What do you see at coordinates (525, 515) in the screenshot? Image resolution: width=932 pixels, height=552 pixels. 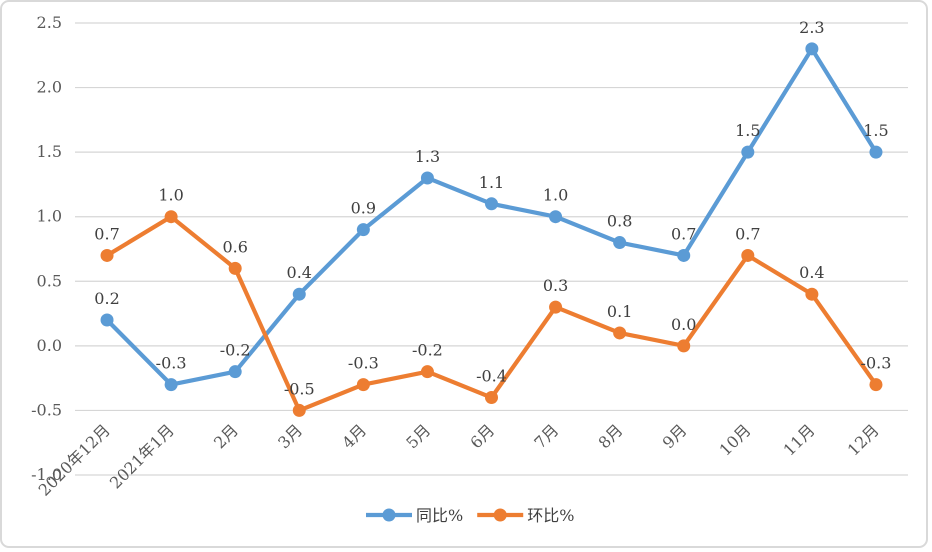 I see `legend-item-1: 环比%` at bounding box center [525, 515].